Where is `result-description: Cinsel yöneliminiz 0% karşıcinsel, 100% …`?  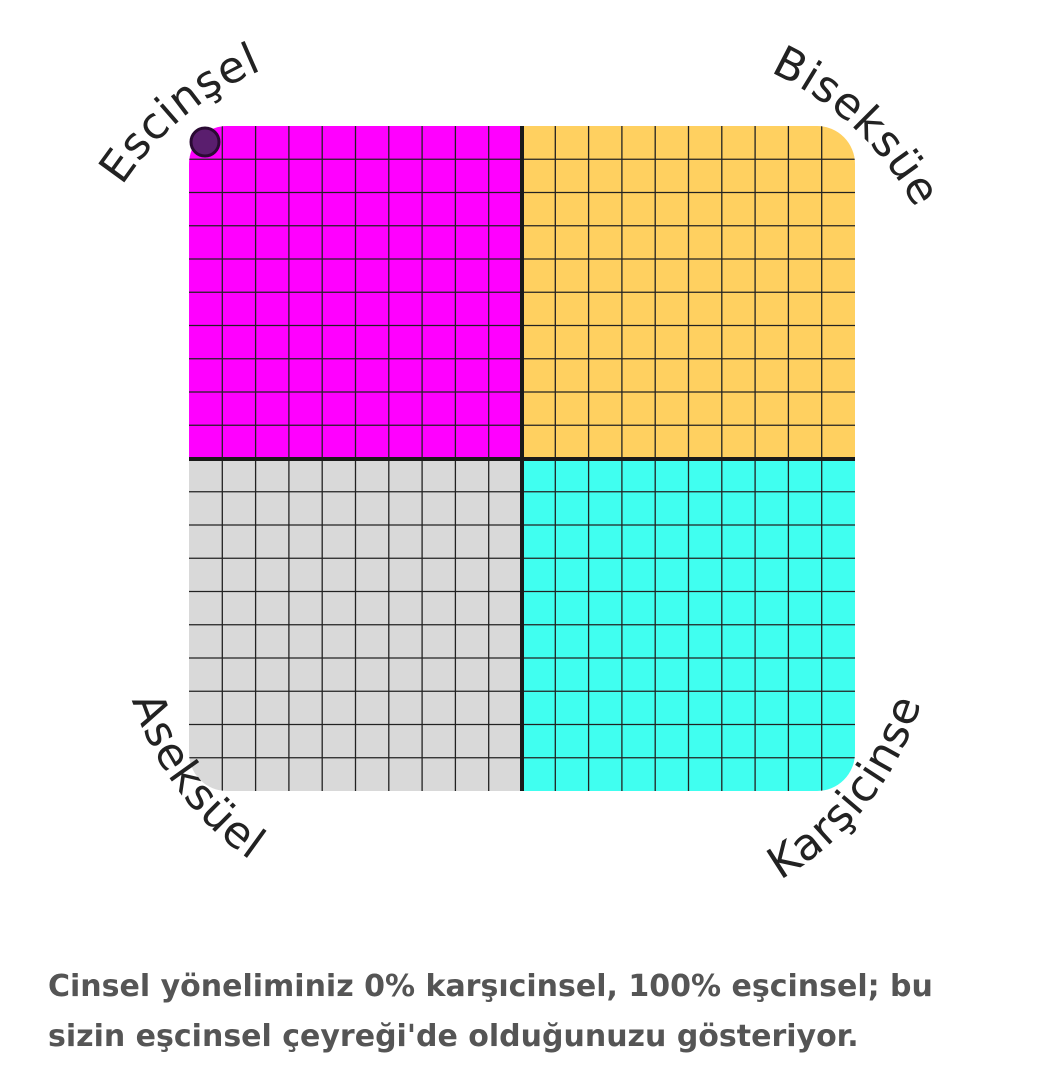 result-description: Cinsel yöneliminiz 0% karşıcinsel, 100% … is located at coordinates (490, 1011).